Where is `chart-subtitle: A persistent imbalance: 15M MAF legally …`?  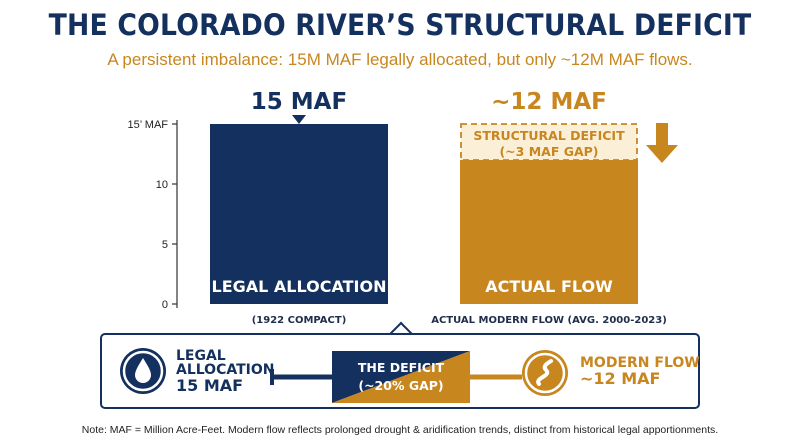 chart-subtitle: A persistent imbalance: 15M MAF legally … is located at coordinates (400, 59).